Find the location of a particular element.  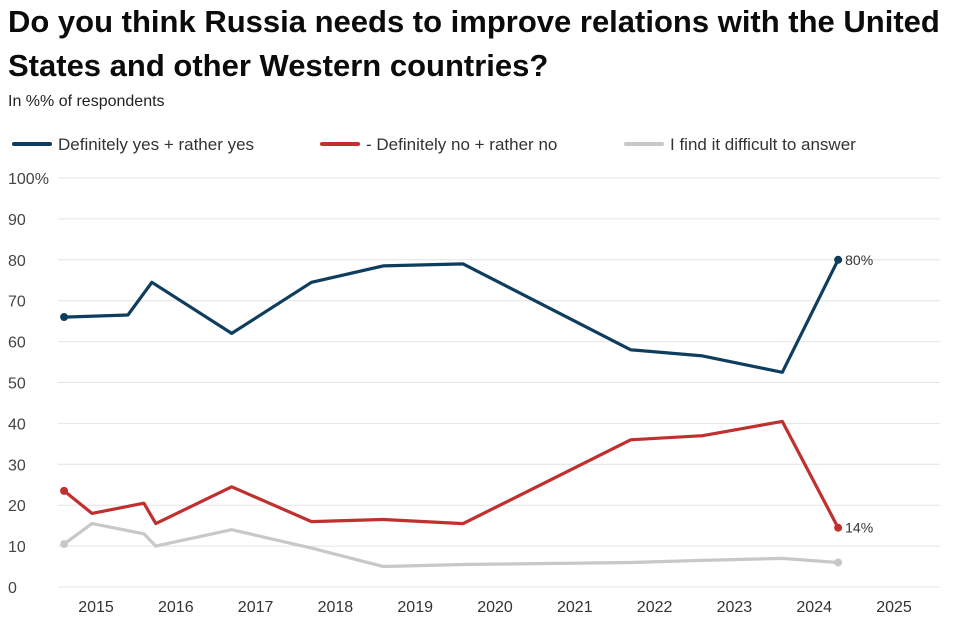

x-tick-label: 2019 is located at coordinates (415, 607).